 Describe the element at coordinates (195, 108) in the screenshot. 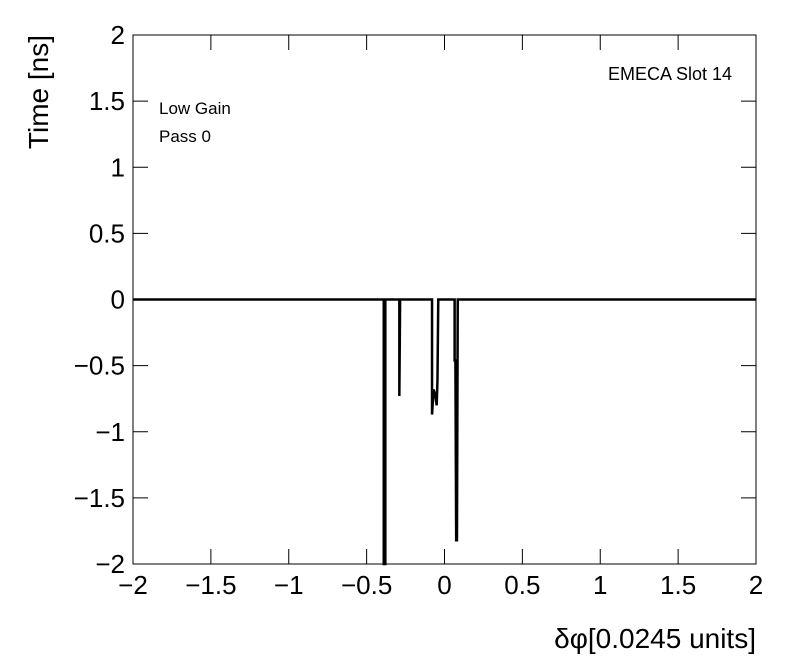

I see `annotation: Low Gain` at that location.